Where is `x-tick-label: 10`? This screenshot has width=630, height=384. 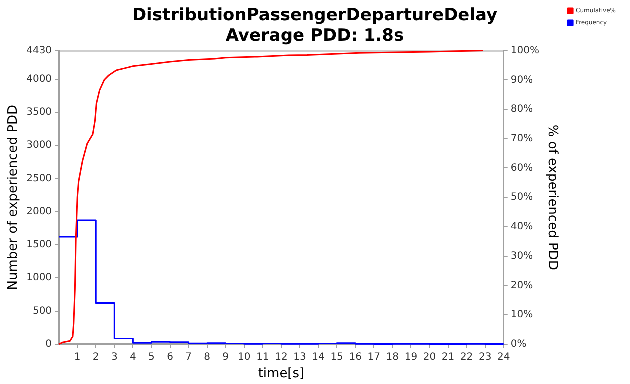 x-tick-label: 10 is located at coordinates (244, 357).